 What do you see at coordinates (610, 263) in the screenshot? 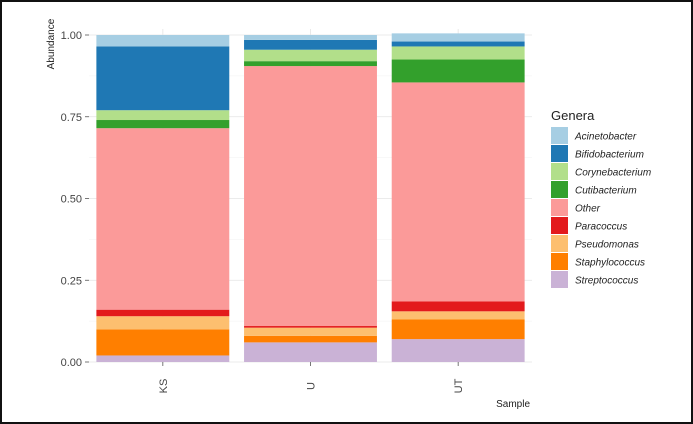
I see `legend-label-staphylococcus: Staphylococcus` at bounding box center [610, 263].